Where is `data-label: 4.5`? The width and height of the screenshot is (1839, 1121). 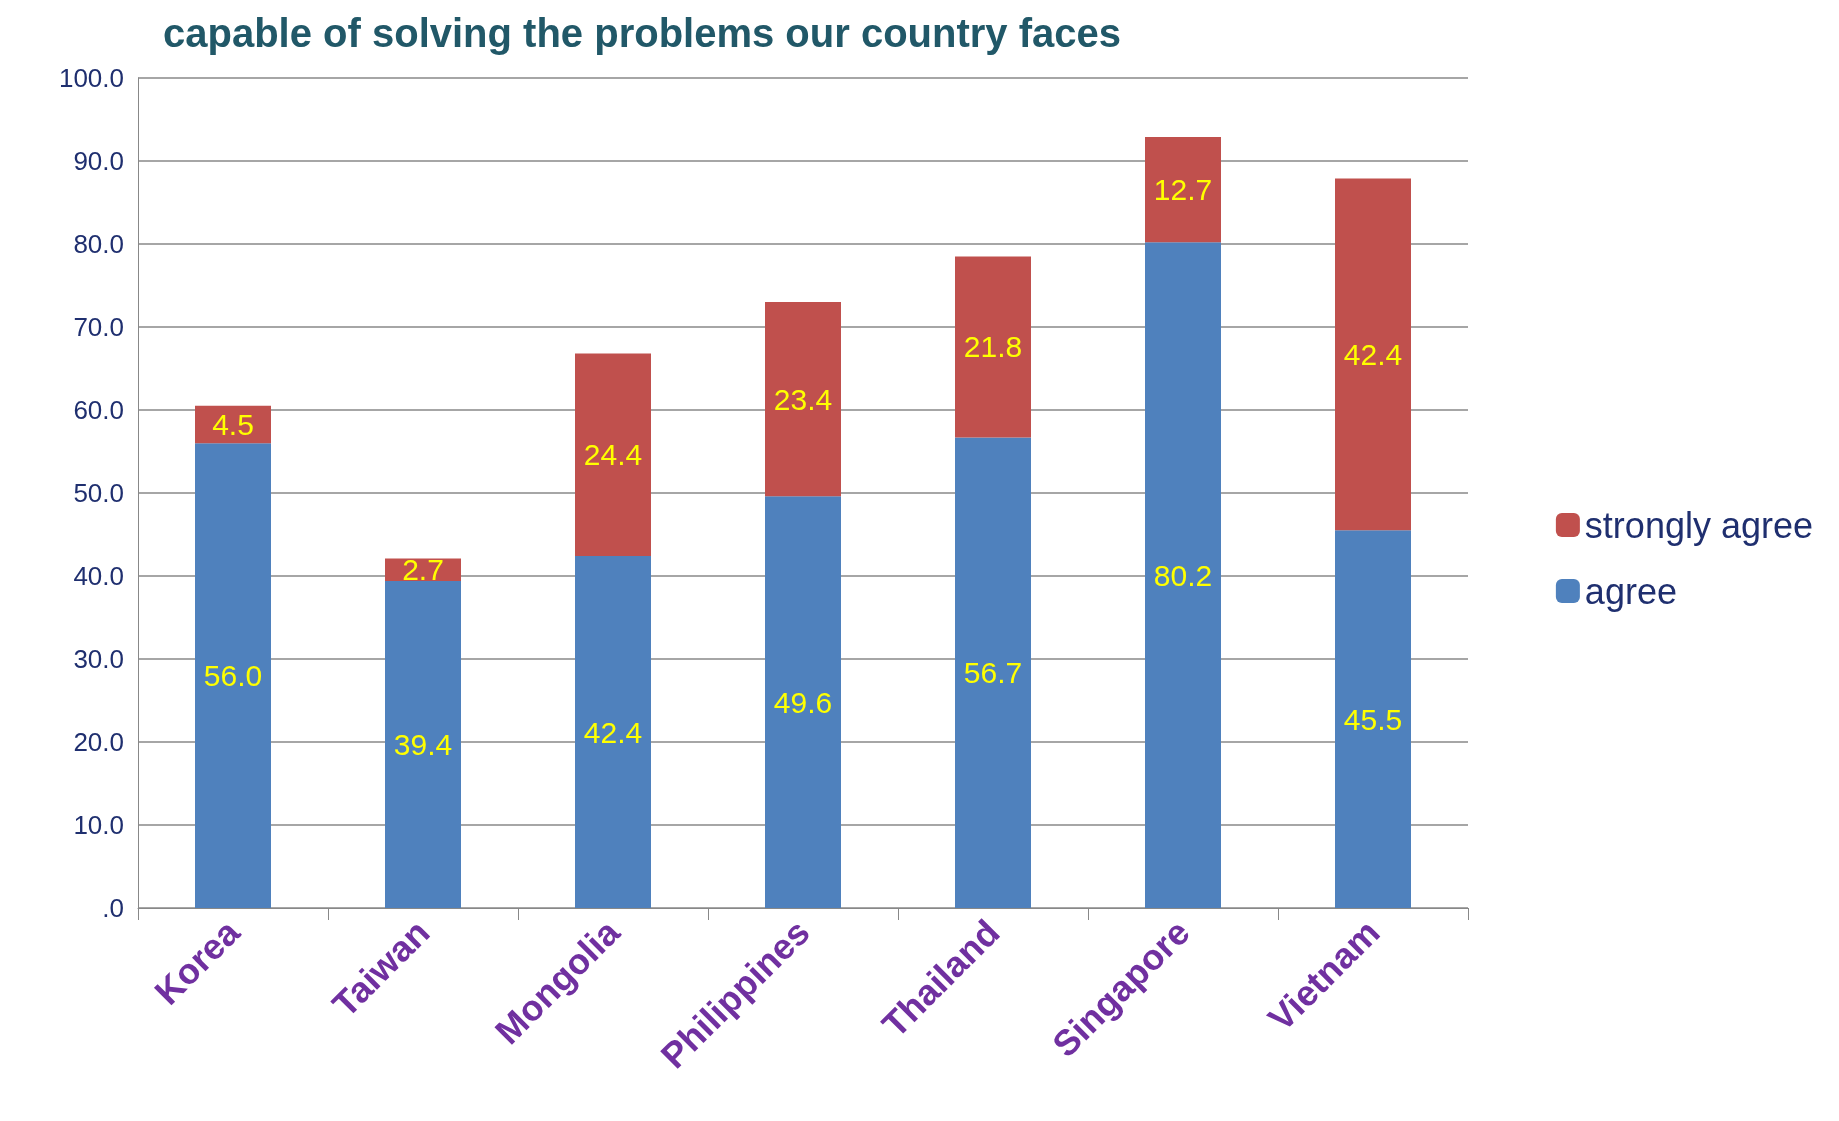 data-label: 4.5 is located at coordinates (233, 425).